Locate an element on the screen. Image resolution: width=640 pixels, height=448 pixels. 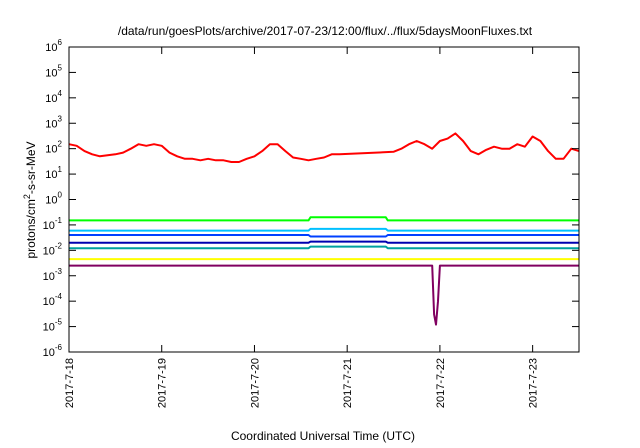
y-tick-exp: -5 is located at coordinates (59, 322).